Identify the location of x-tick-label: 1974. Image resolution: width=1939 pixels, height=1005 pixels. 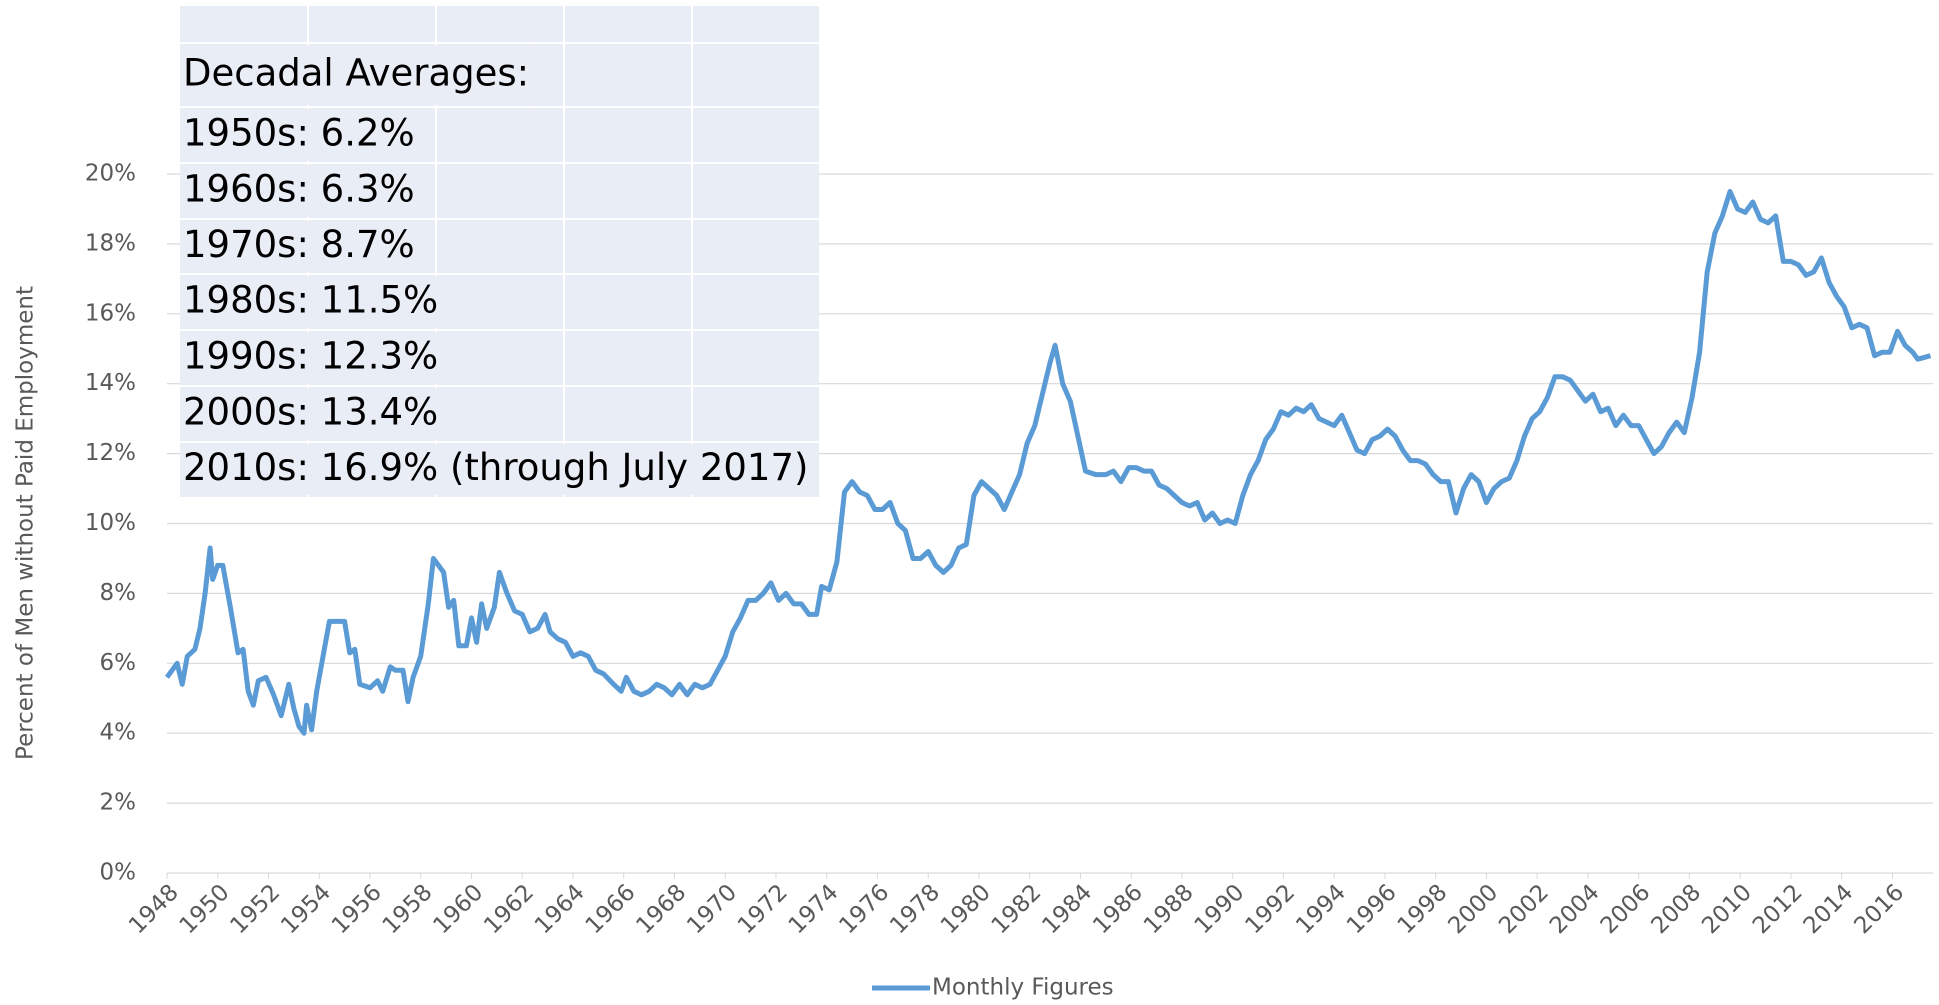
(814, 909).